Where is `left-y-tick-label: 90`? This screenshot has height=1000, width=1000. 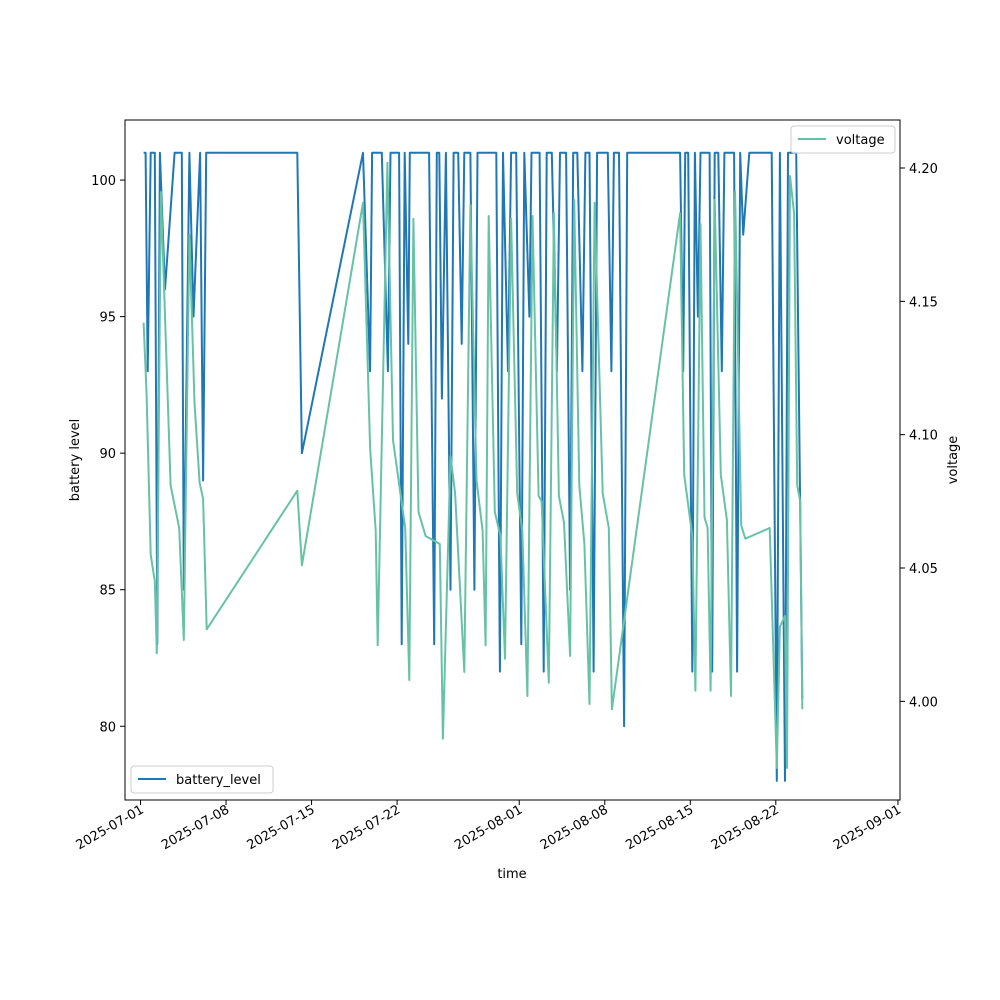
left-y-tick-label: 90 is located at coordinates (107, 454).